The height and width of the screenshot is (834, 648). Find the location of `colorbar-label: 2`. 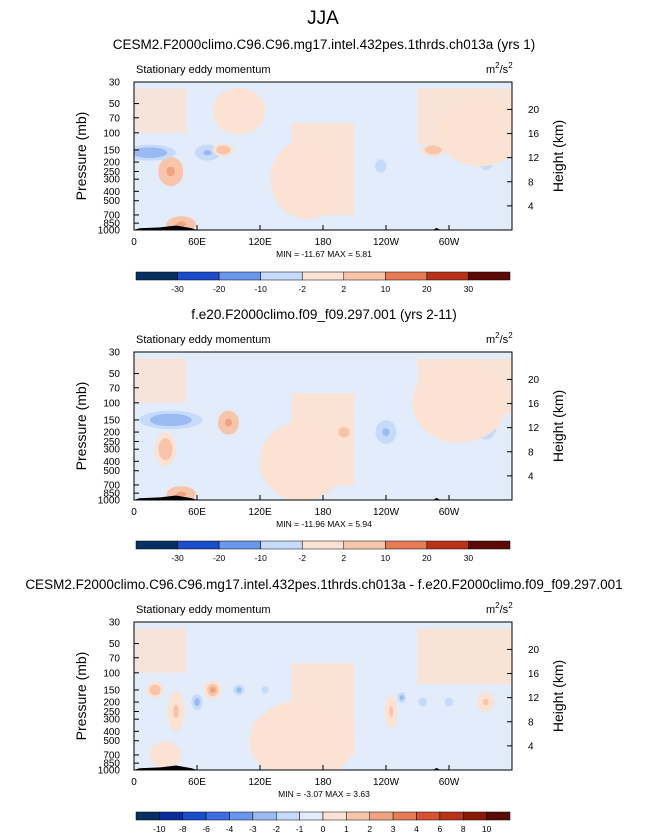

colorbar-label: 2 is located at coordinates (369, 829).